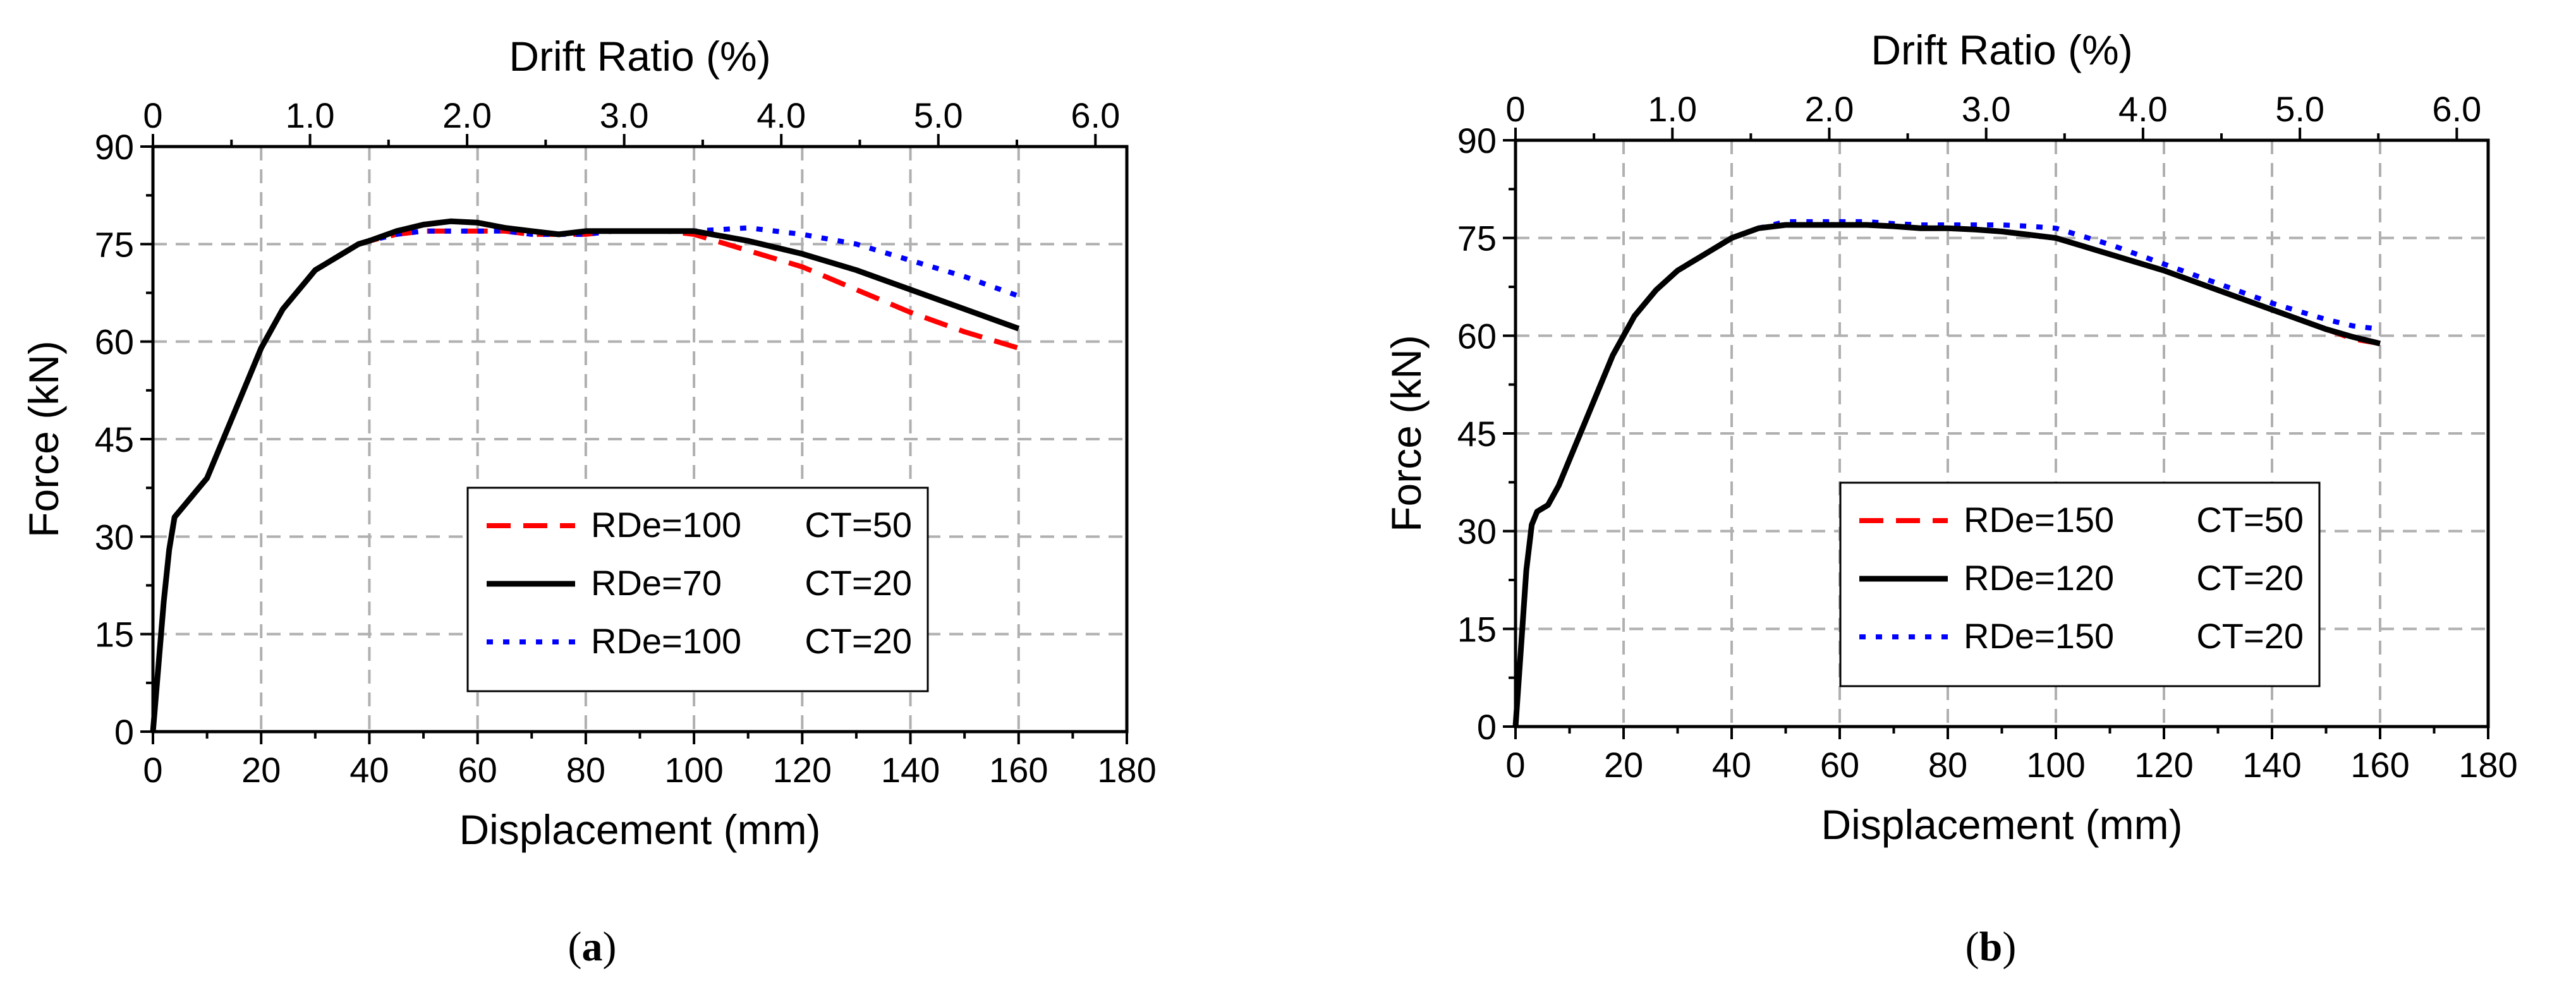 The image size is (2576, 985). I want to click on legend-entry-2: RDe=70 CT=20, so click(700, 583).